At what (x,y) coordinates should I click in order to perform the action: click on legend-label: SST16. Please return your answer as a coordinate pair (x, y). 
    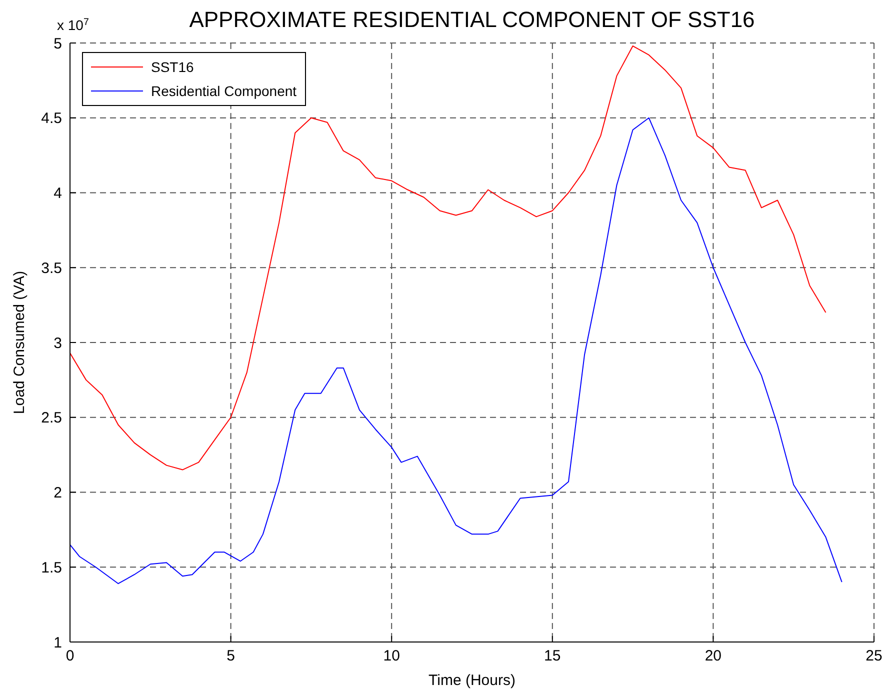
    Looking at the image, I should click on (172, 67).